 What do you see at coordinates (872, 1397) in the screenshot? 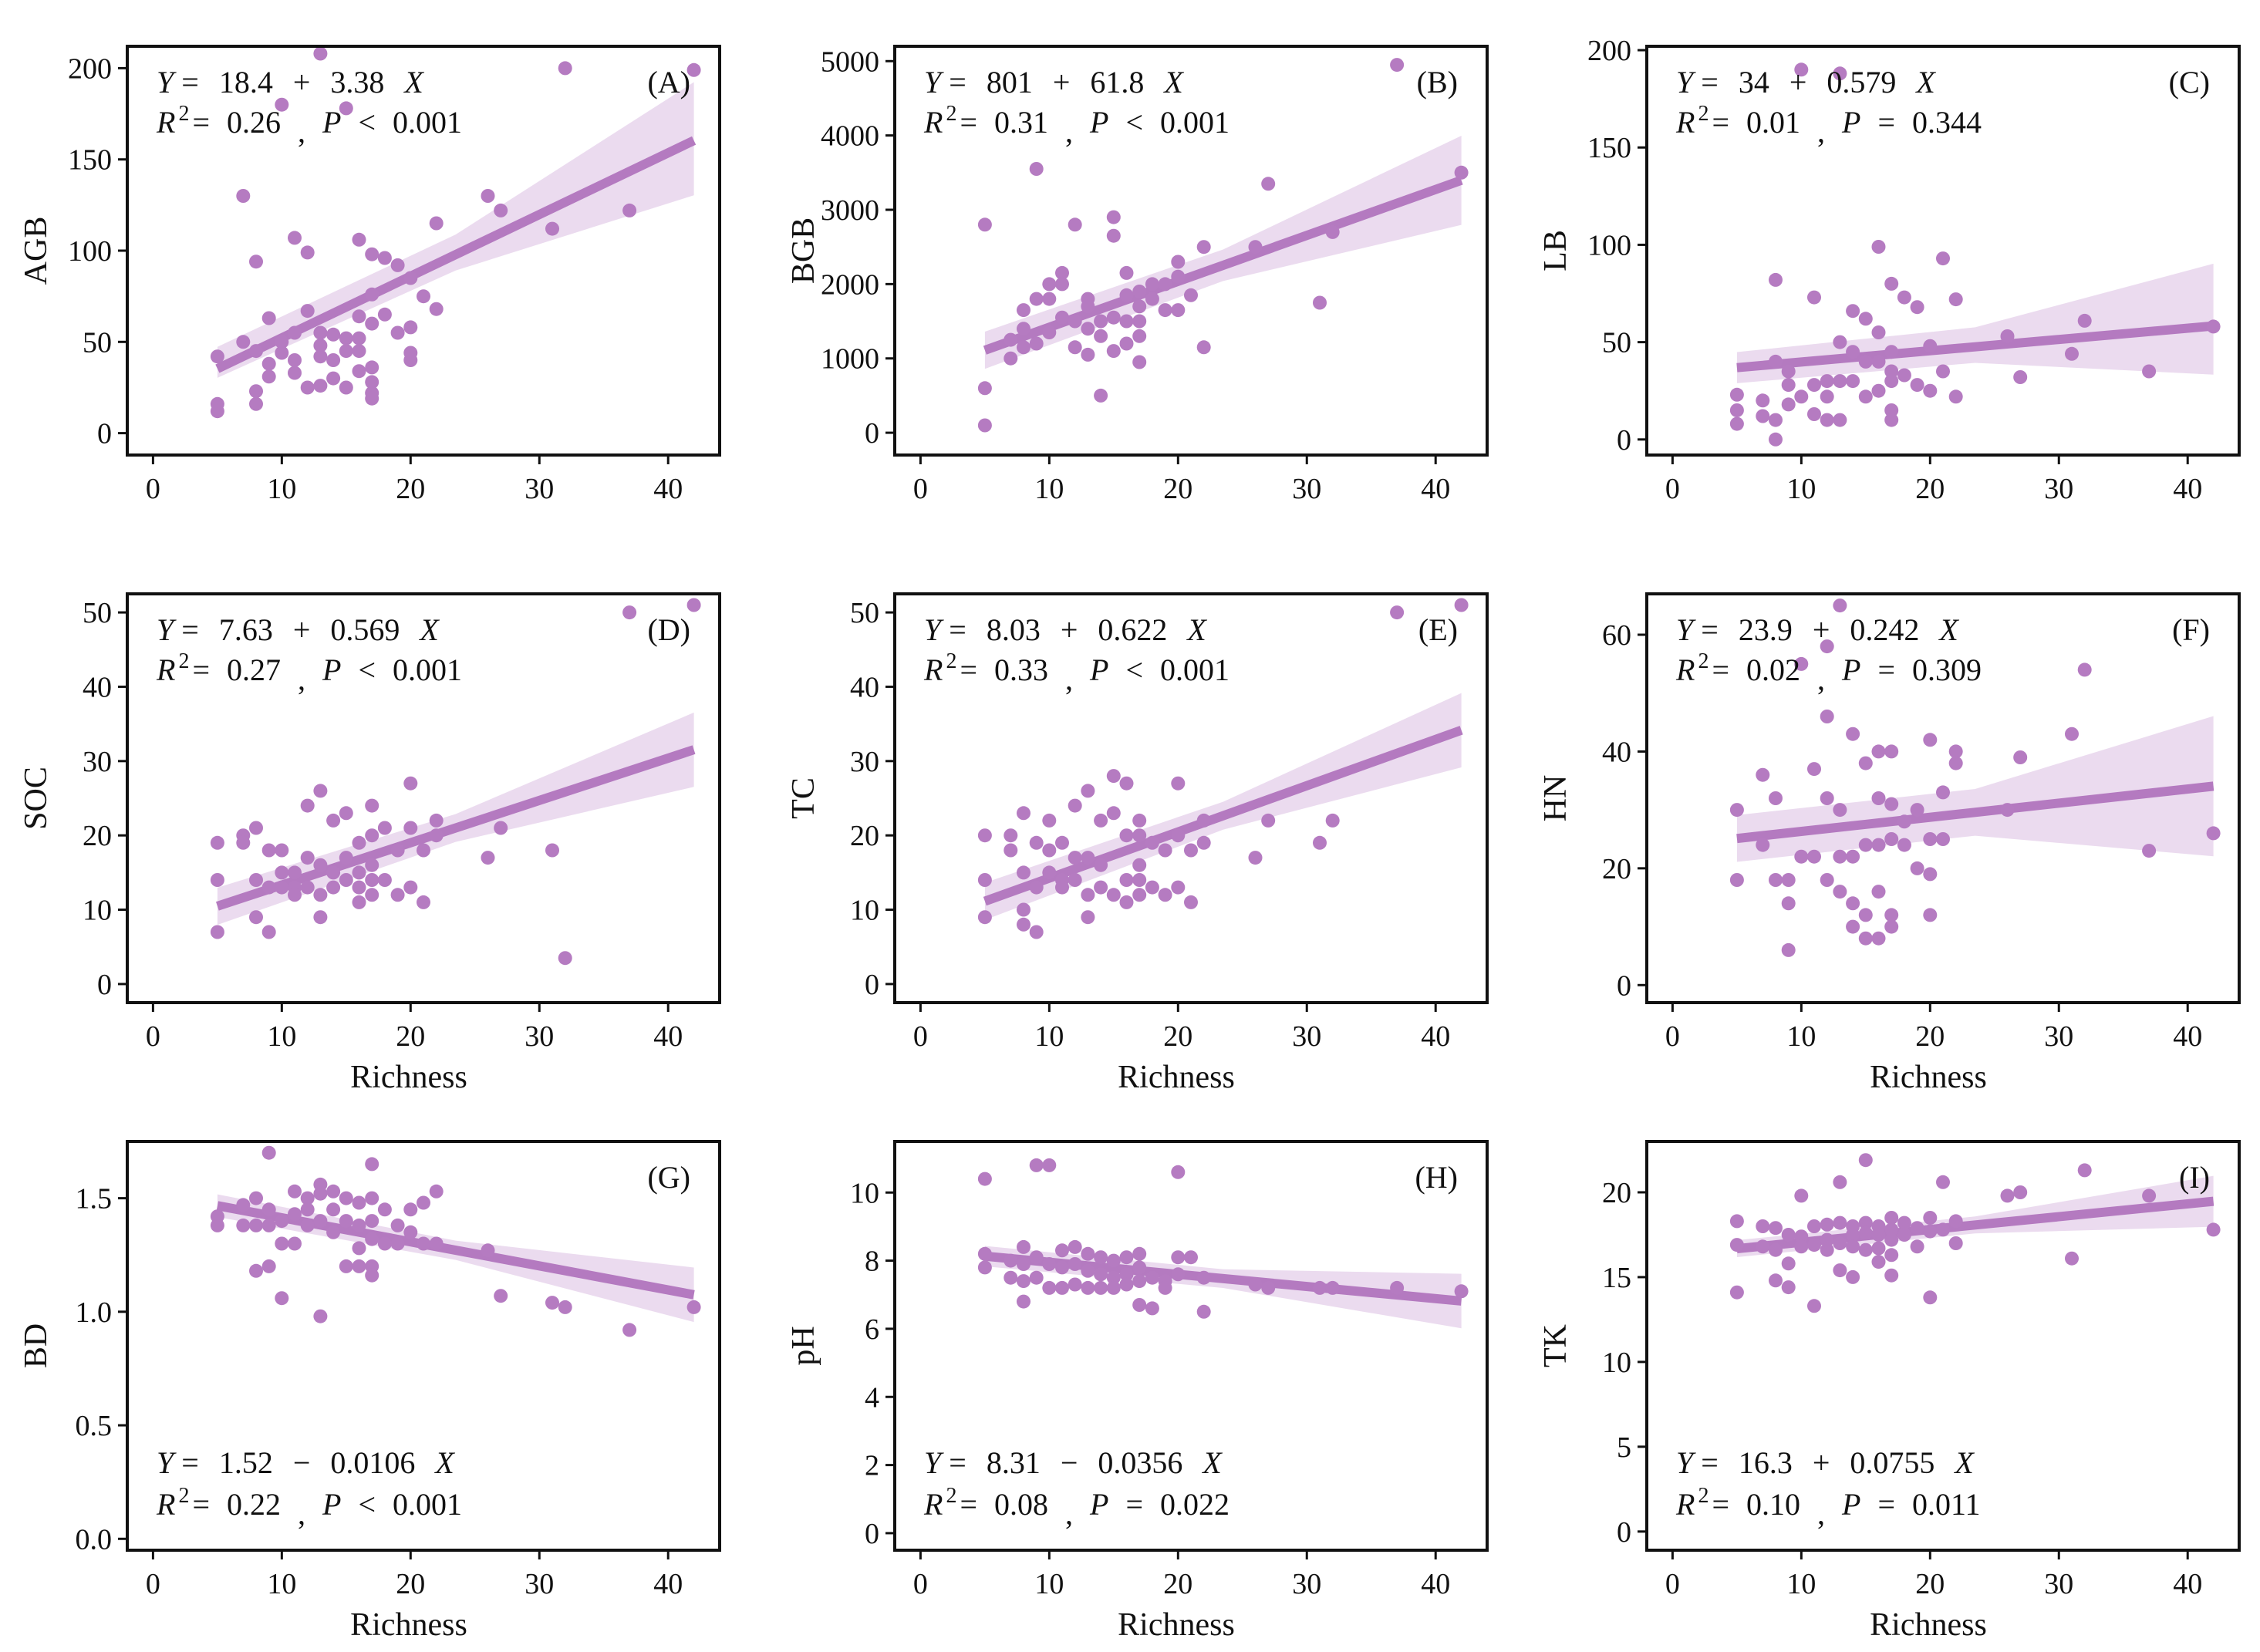
I see `y-tick-label: 4` at bounding box center [872, 1397].